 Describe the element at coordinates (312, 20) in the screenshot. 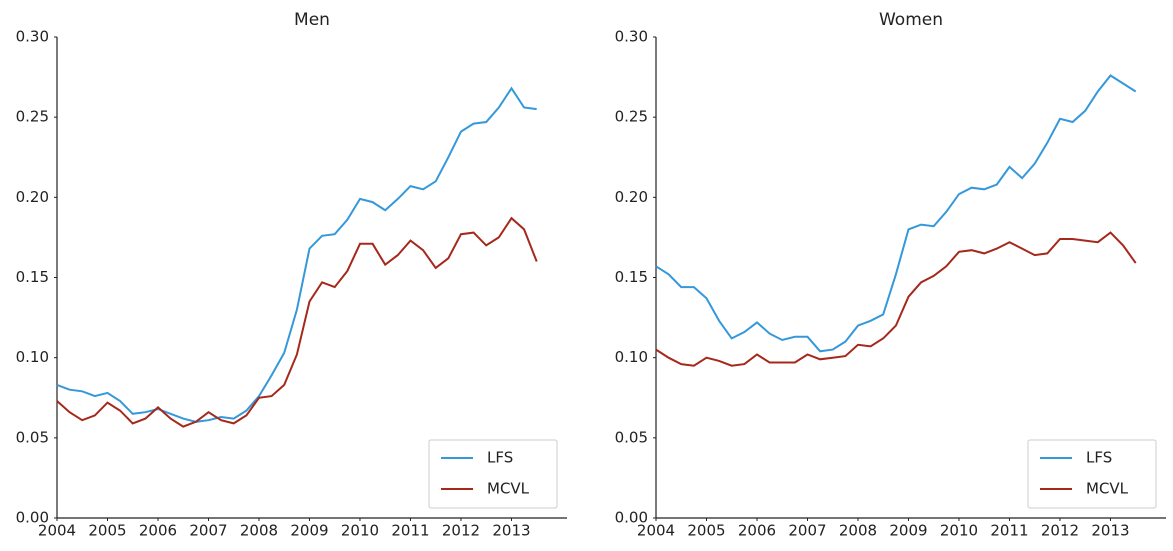

I see `chart-title: Men` at that location.